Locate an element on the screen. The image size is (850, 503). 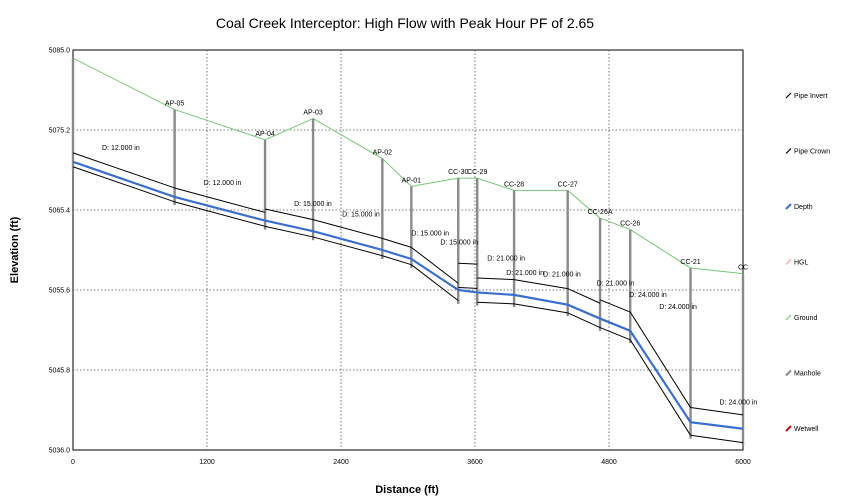
x-tick-label: 6000 is located at coordinates (743, 462).